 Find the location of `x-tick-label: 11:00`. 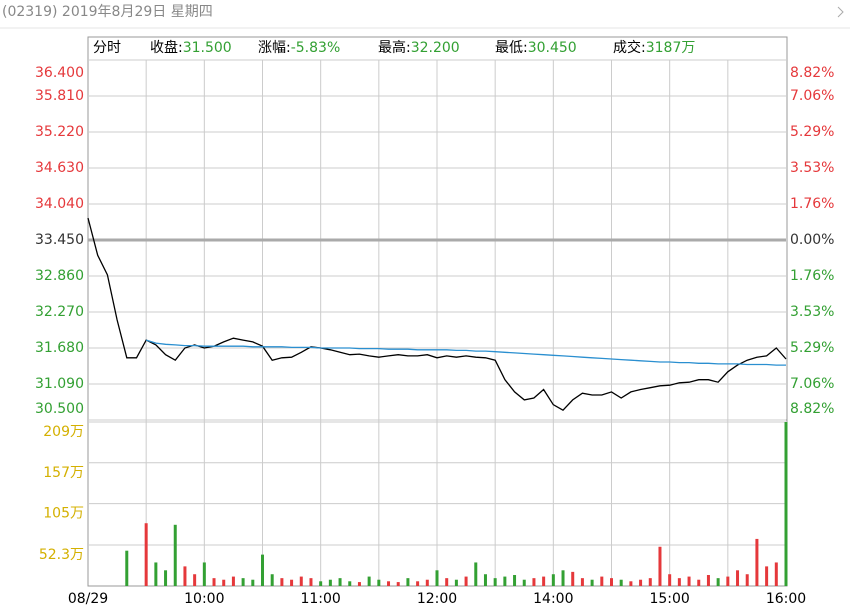

x-tick-label: 11:00 is located at coordinates (320, 599).